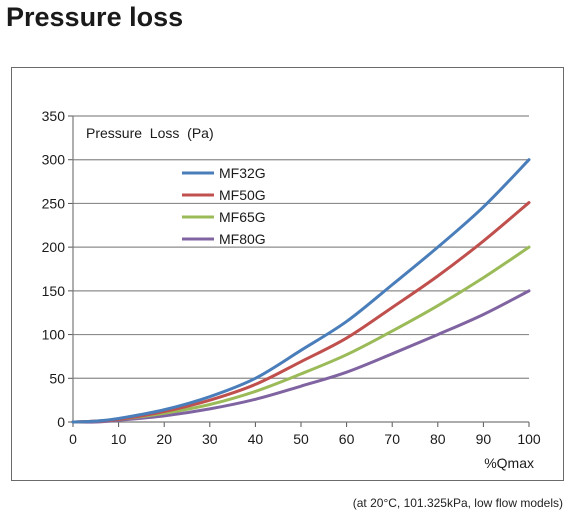 The width and height of the screenshot is (577, 521). I want to click on x-tick-label: 60, so click(347, 439).